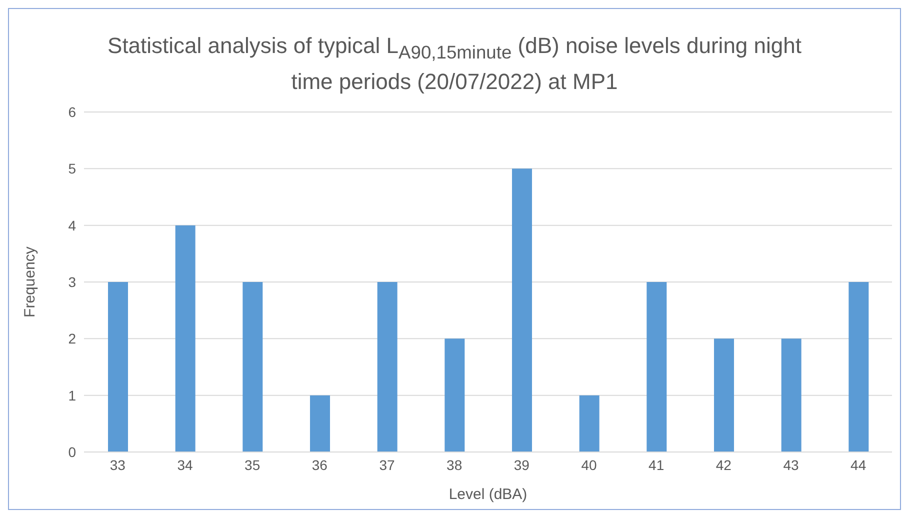  What do you see at coordinates (72, 396) in the screenshot?
I see `y-tick-label: 1` at bounding box center [72, 396].